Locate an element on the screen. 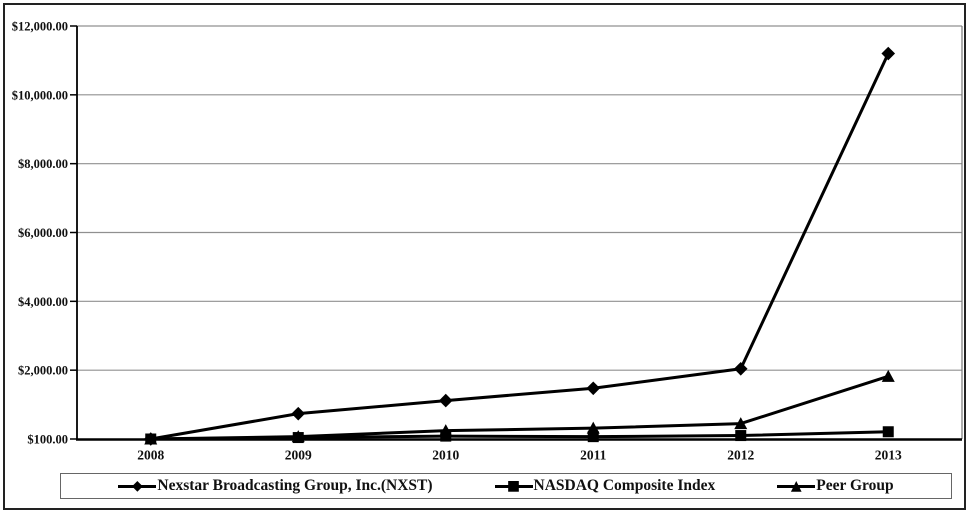 Image resolution: width=969 pixels, height=518 pixels. legend-label-nasdaq: NASDAQ Composite Index is located at coordinates (624, 485).